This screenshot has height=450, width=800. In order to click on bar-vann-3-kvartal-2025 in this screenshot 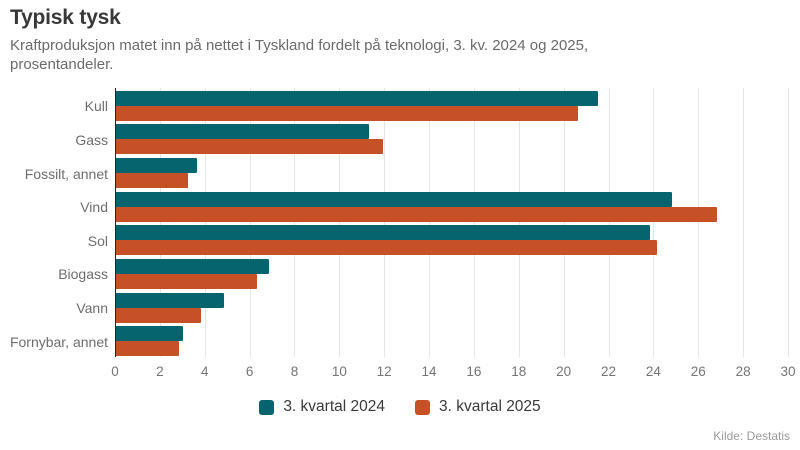, I will do `click(159, 315)`.